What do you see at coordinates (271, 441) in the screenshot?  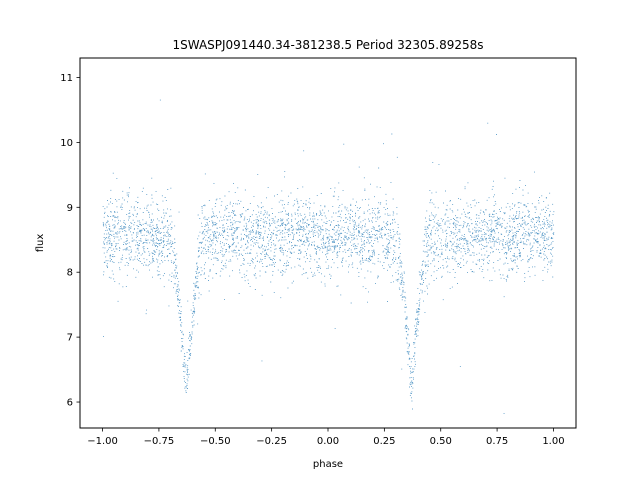 I see `x-tick-label: −0.25` at bounding box center [271, 441].